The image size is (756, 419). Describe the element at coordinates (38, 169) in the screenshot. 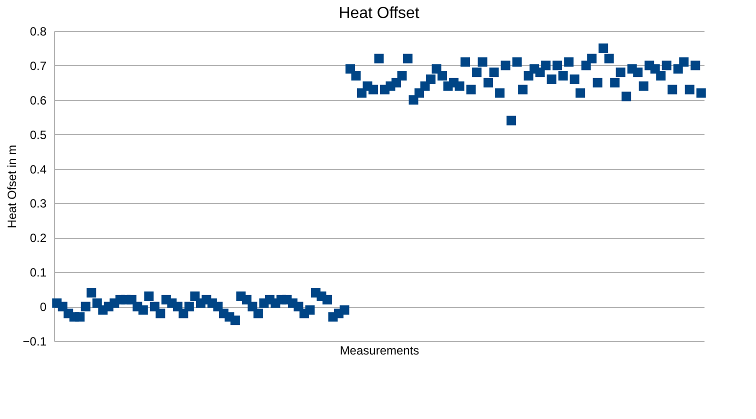

I see `y-tick-label: 0.4` at that location.